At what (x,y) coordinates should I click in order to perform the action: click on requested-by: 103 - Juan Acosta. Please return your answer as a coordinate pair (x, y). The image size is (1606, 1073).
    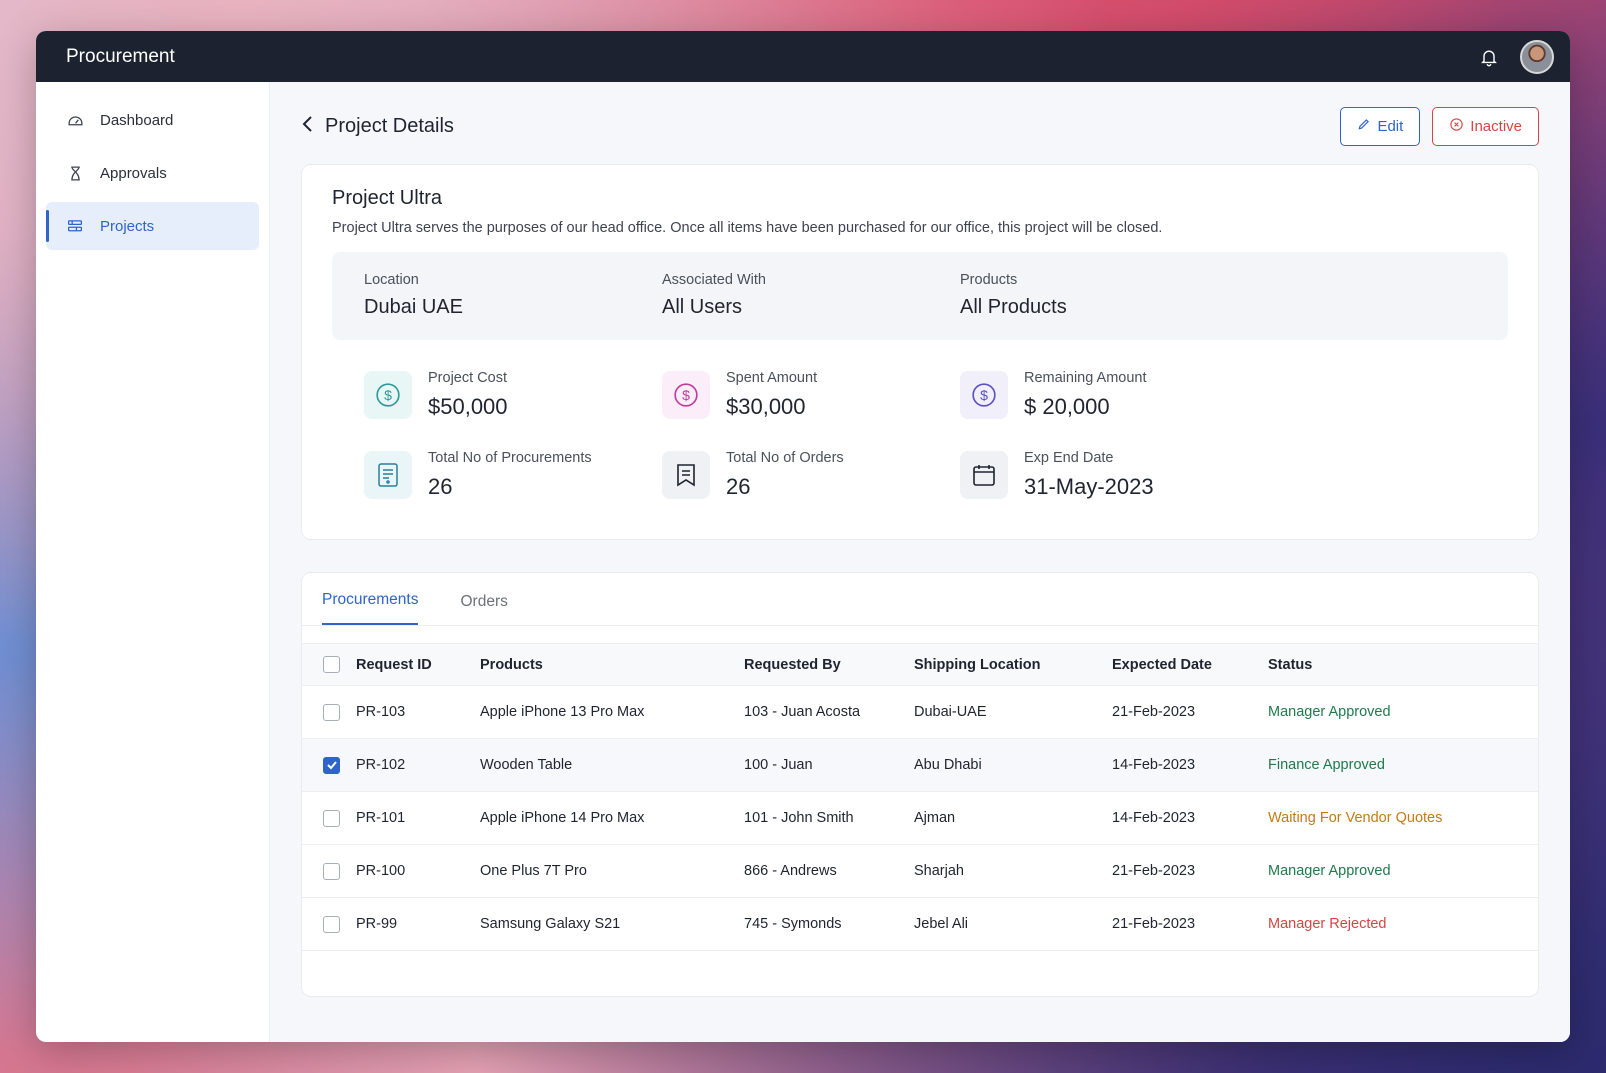
    Looking at the image, I should click on (829, 712).